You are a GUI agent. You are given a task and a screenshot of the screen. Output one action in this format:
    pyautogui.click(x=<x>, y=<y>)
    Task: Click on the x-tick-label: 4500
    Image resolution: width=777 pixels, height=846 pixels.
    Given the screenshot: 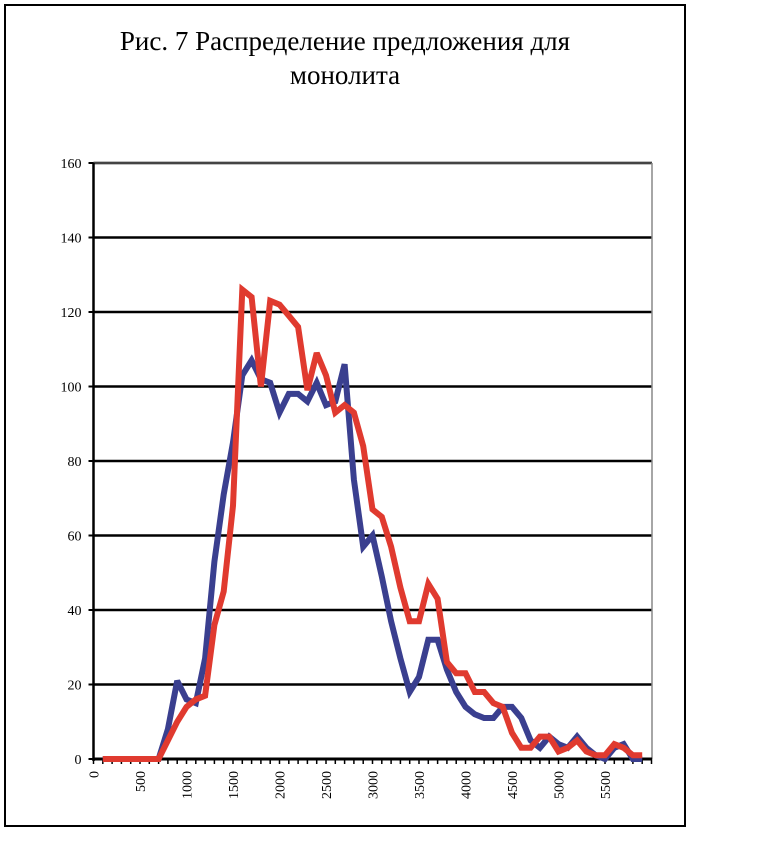 What is the action you would take?
    pyautogui.click(x=513, y=785)
    